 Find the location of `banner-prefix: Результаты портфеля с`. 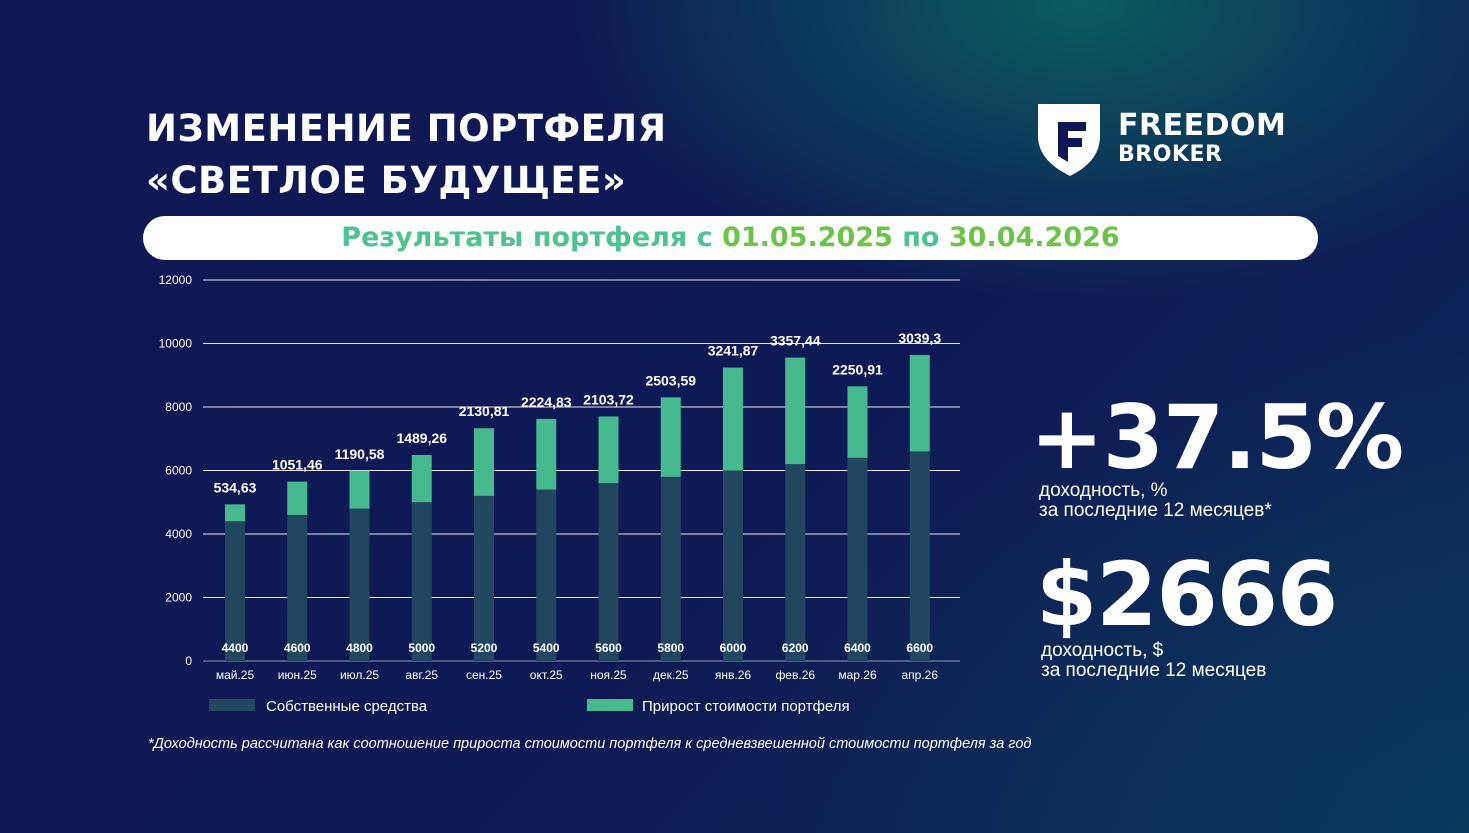

banner-prefix: Результаты портфеля с is located at coordinates (532, 237).